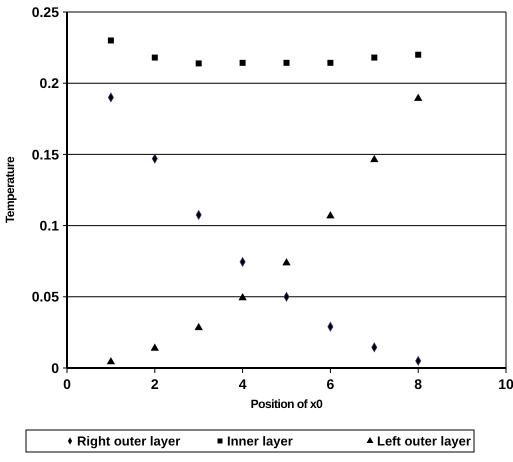 This screenshot has width=513, height=462. Describe the element at coordinates (67, 384) in the screenshot. I see `x-tick-label: 0` at that location.